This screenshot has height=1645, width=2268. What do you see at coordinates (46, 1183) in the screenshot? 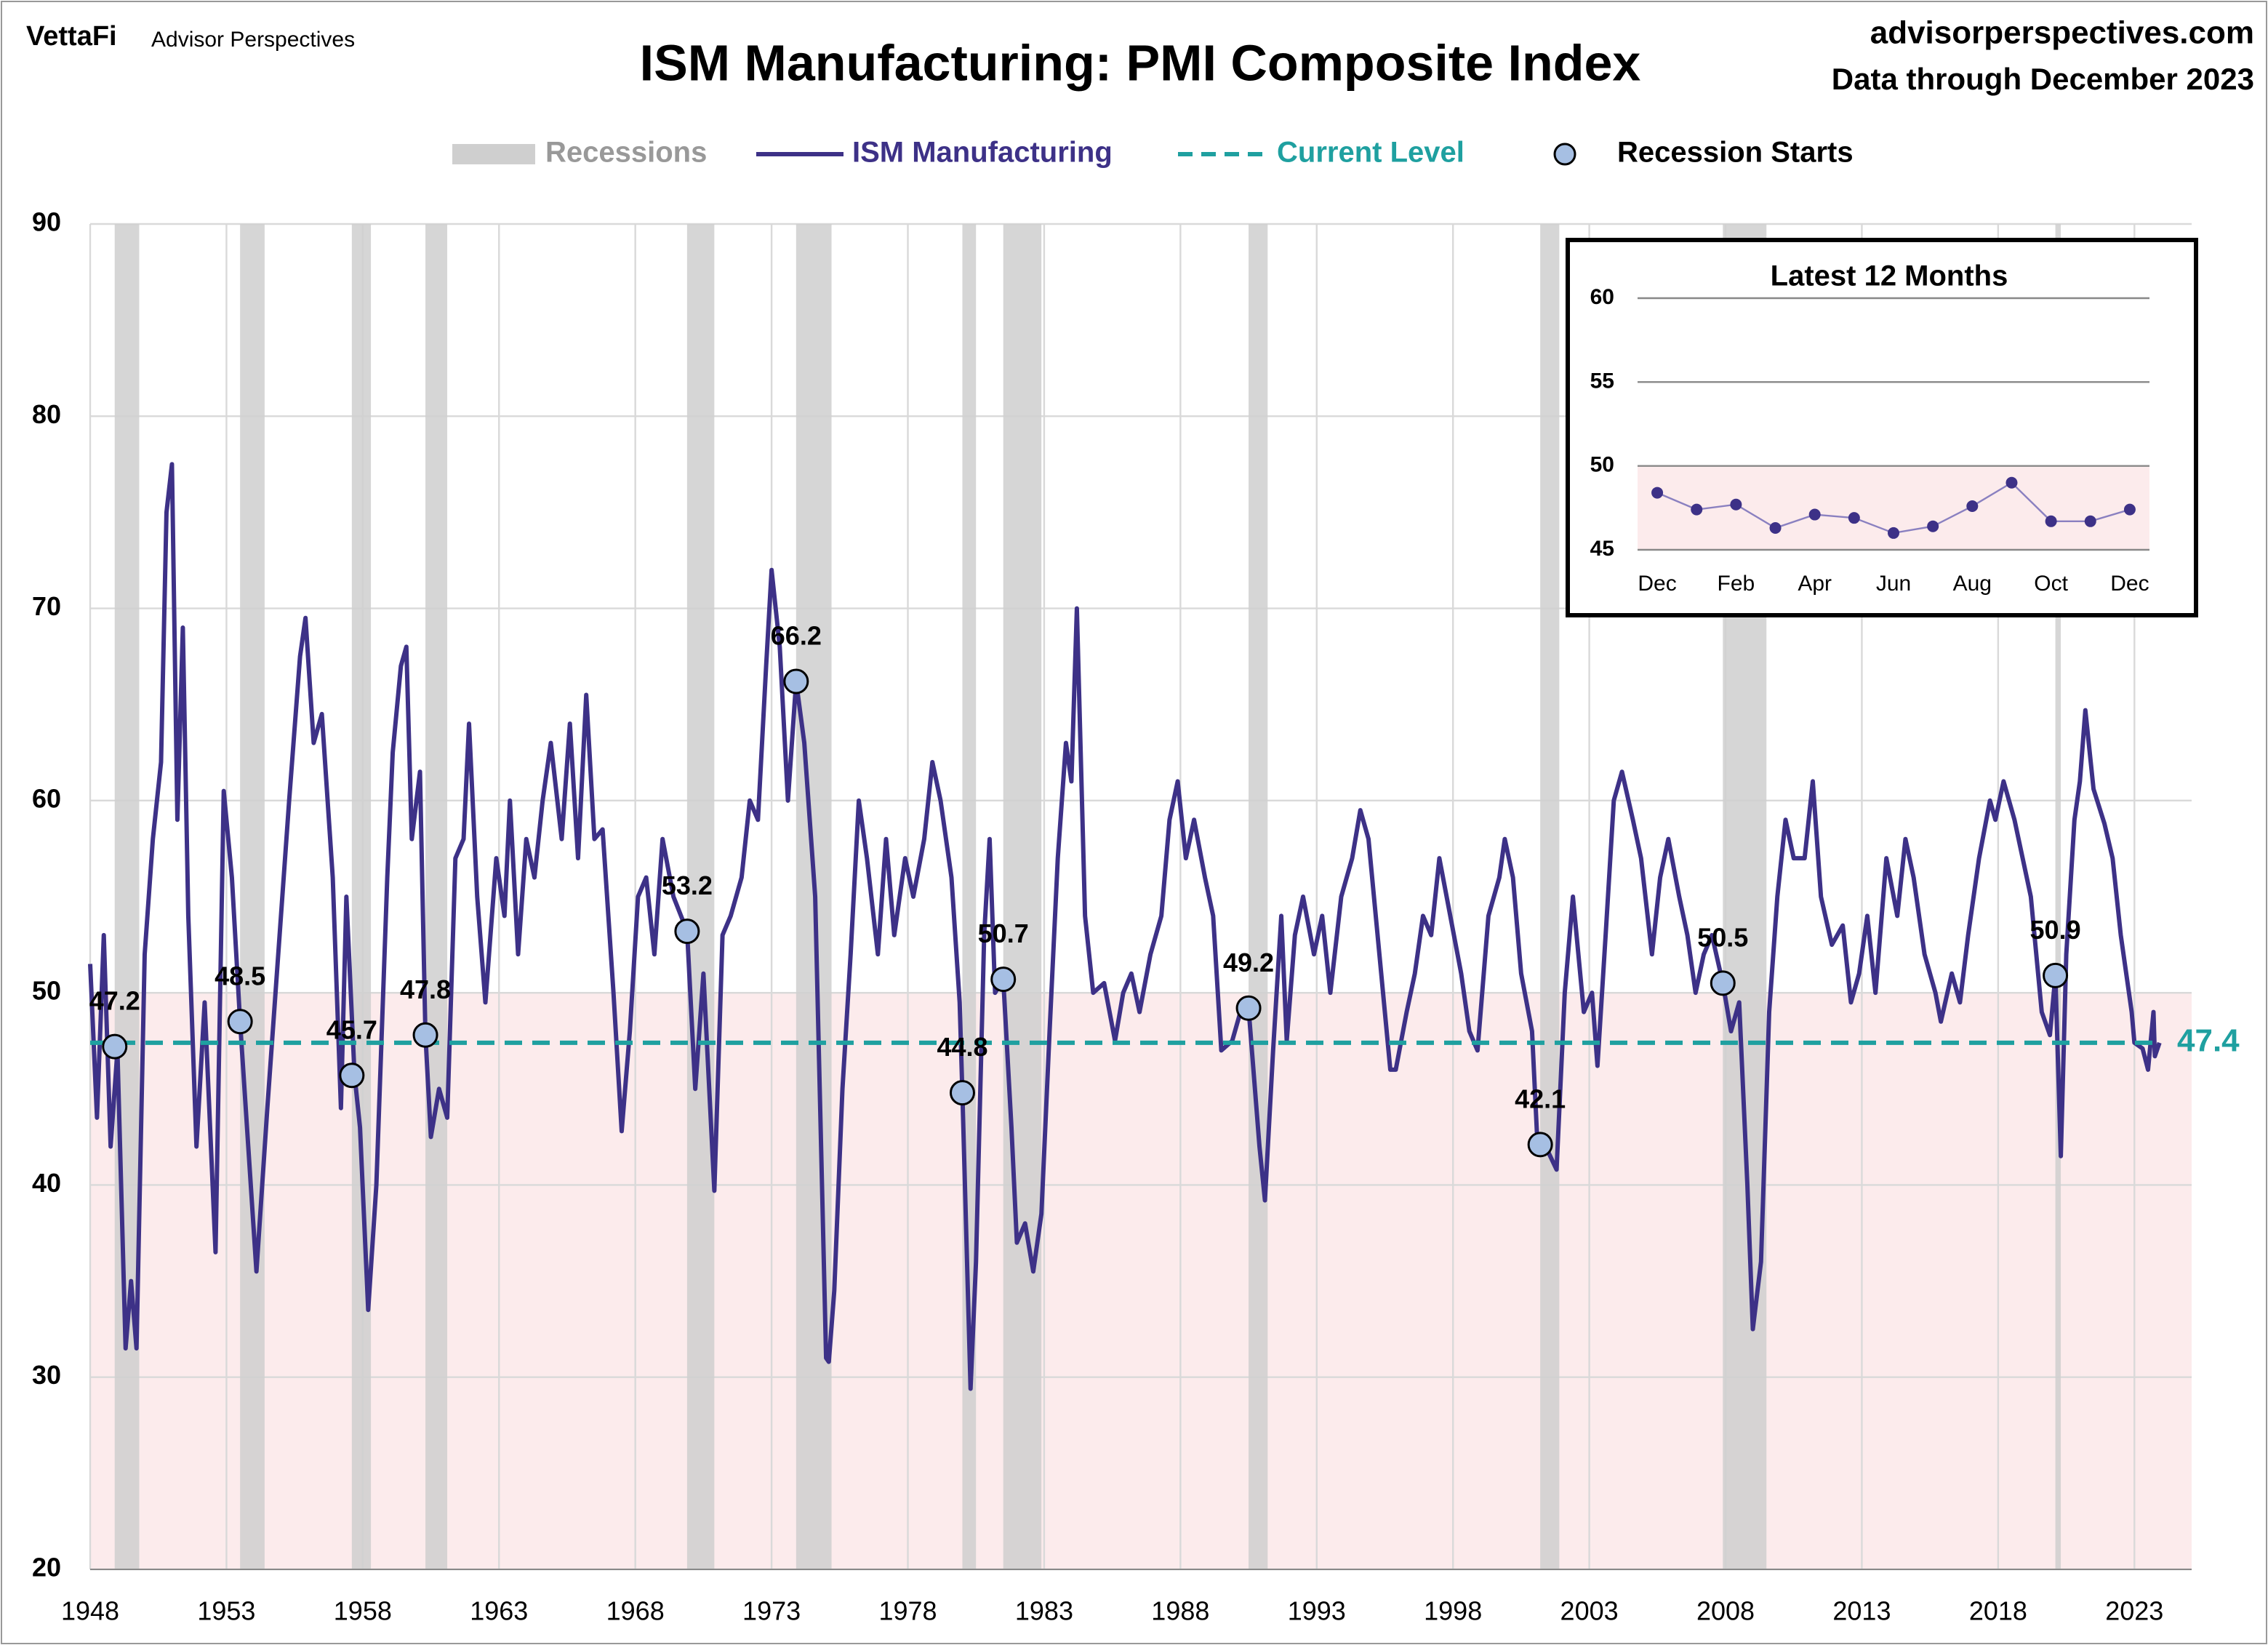
I see `y-tick-label: 40` at bounding box center [46, 1183].